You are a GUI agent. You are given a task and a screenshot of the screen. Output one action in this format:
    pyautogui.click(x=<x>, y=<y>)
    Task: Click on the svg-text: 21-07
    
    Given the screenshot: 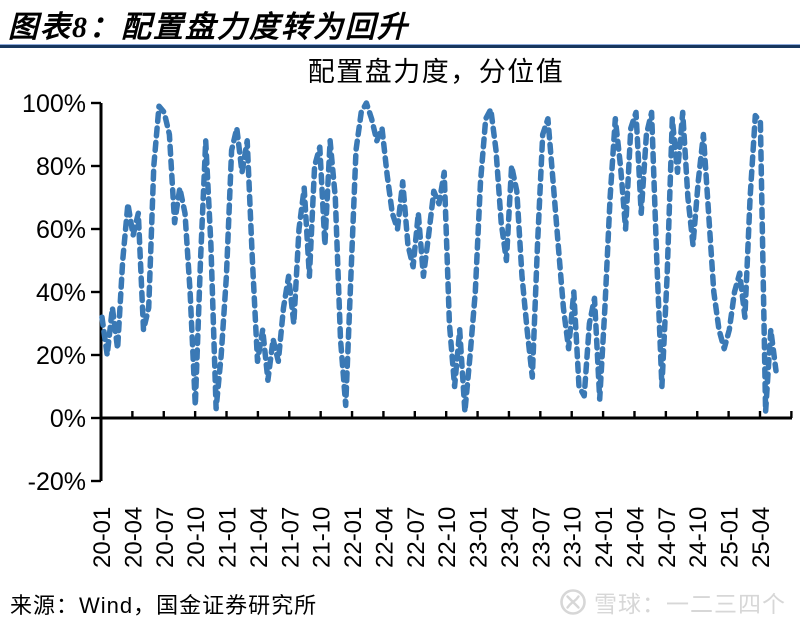 What is the action you would take?
    pyautogui.click(x=290, y=537)
    